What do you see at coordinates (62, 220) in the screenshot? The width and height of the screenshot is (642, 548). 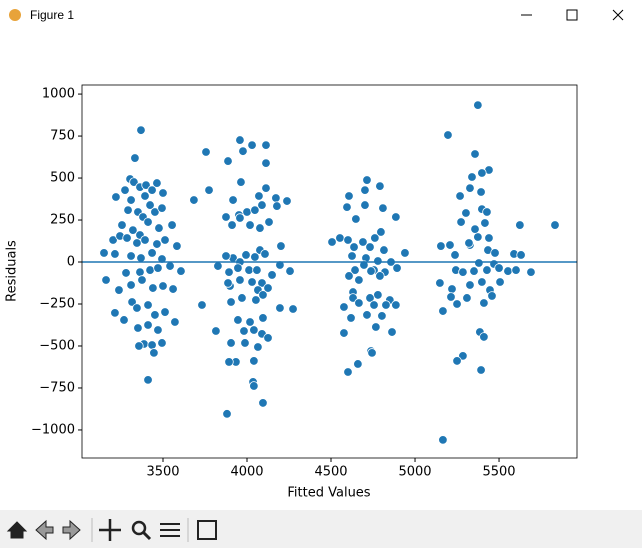 I see `y-tick-label: 250` at bounding box center [62, 220].